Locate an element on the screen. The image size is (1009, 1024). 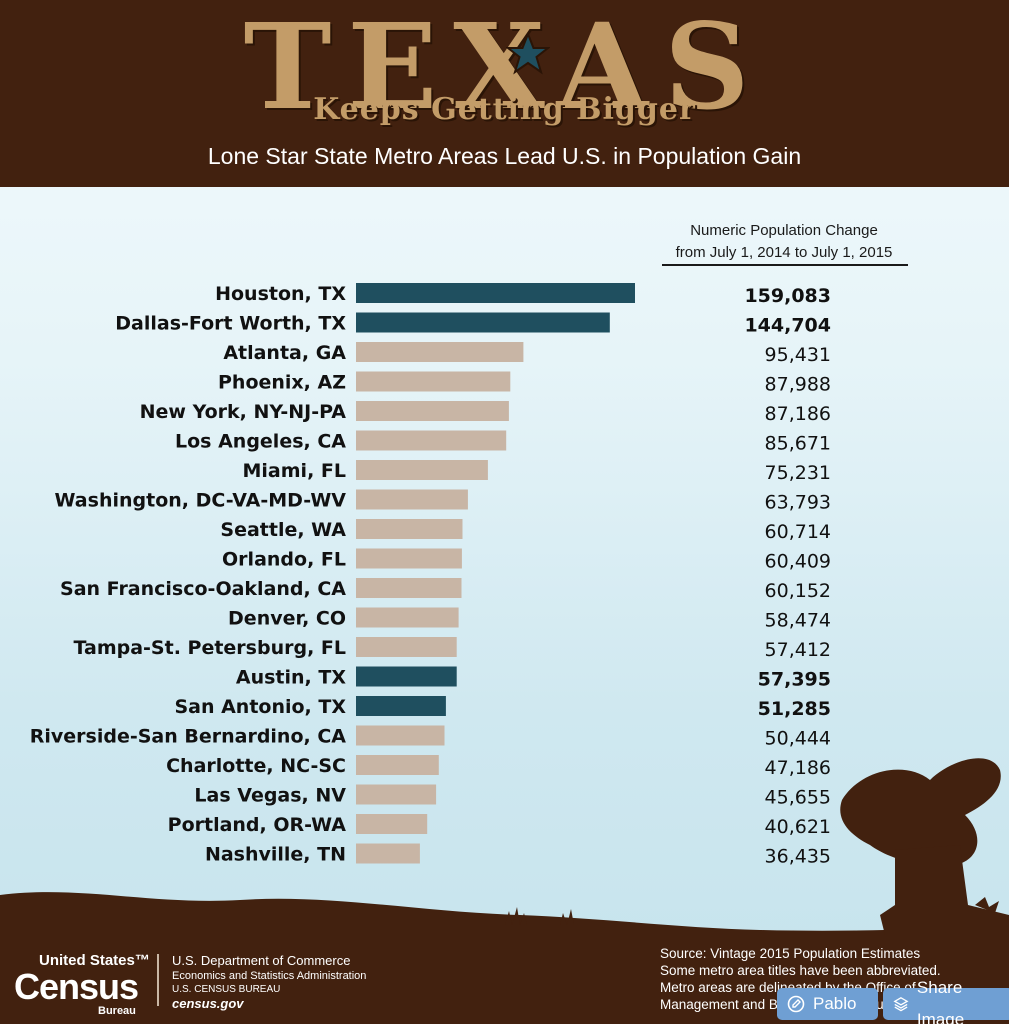
department-line3: U.S. CENSUS BUREAU is located at coordinates (226, 989).